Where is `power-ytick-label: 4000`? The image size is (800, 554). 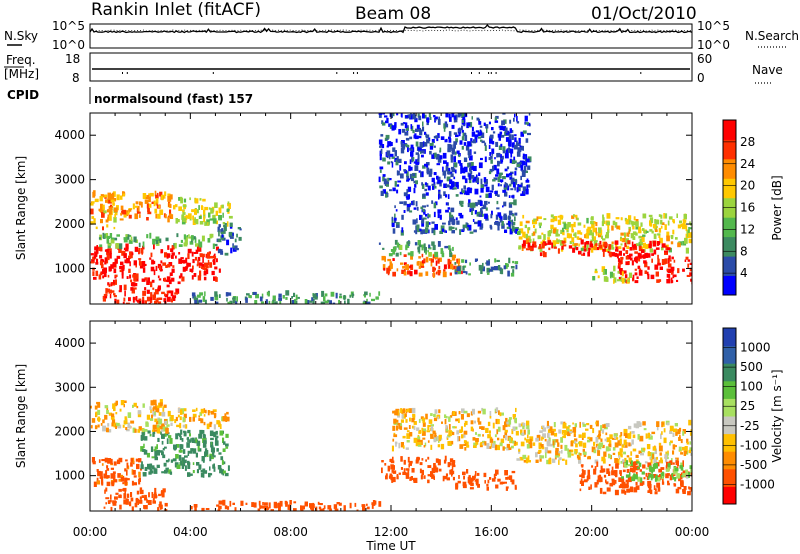
power-ytick-label: 4000 is located at coordinates (69, 135).